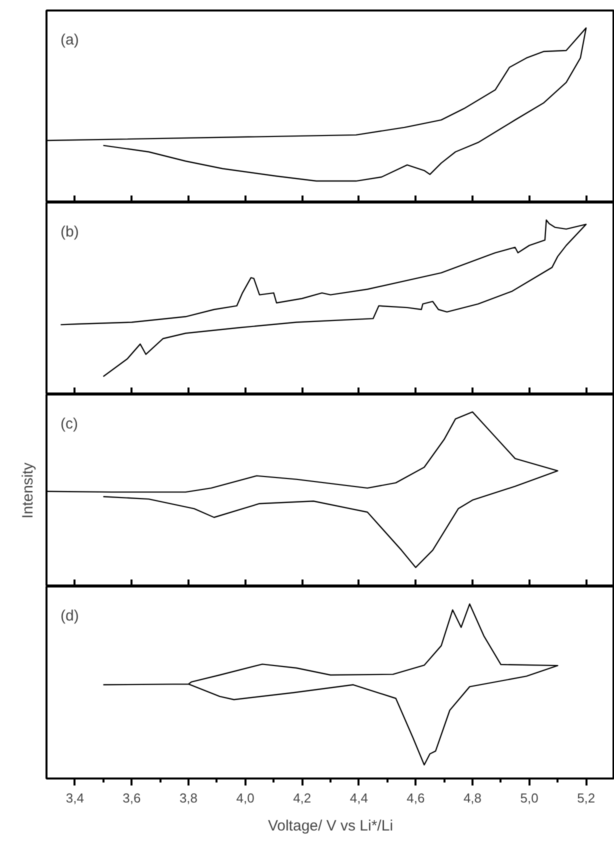 Image resolution: width=614 pixels, height=867 pixels. I want to click on x-tick-label: 3,4, so click(75, 798).